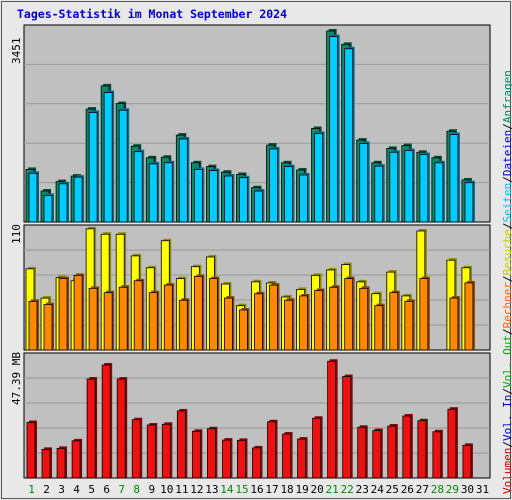 The width and height of the screenshot is (512, 500). What do you see at coordinates (91, 489) in the screenshot?
I see `x-tick-label: 5` at bounding box center [91, 489].